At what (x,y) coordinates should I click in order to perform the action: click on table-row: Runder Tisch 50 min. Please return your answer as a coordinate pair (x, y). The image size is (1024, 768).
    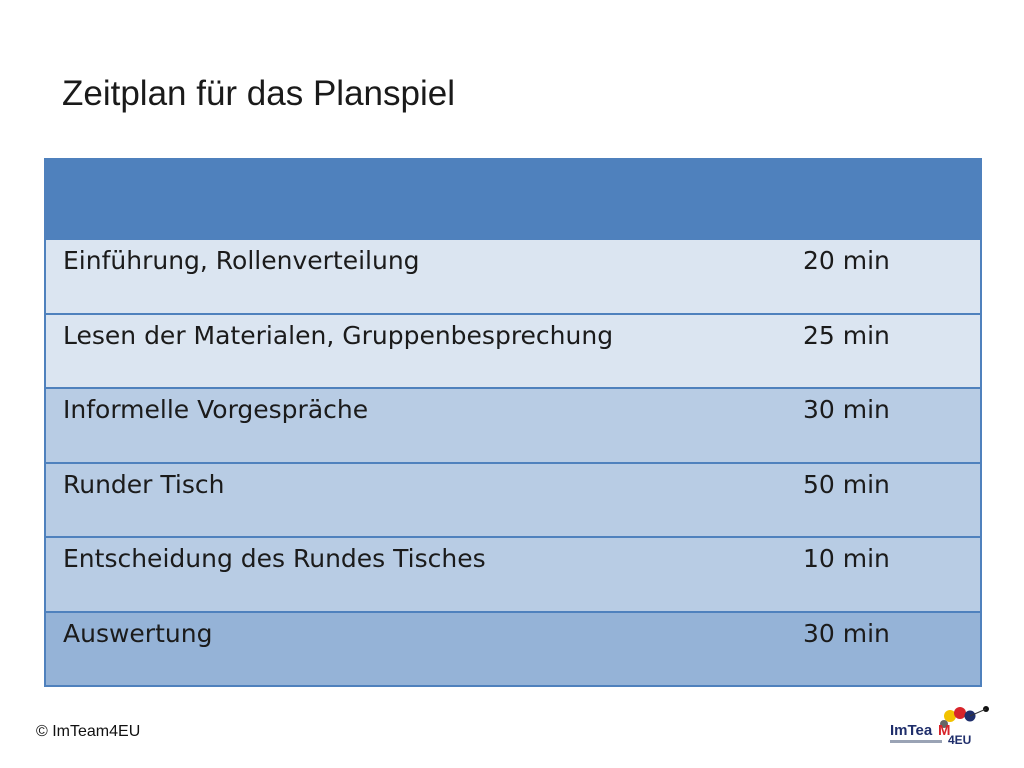
    Looking at the image, I should click on (513, 498).